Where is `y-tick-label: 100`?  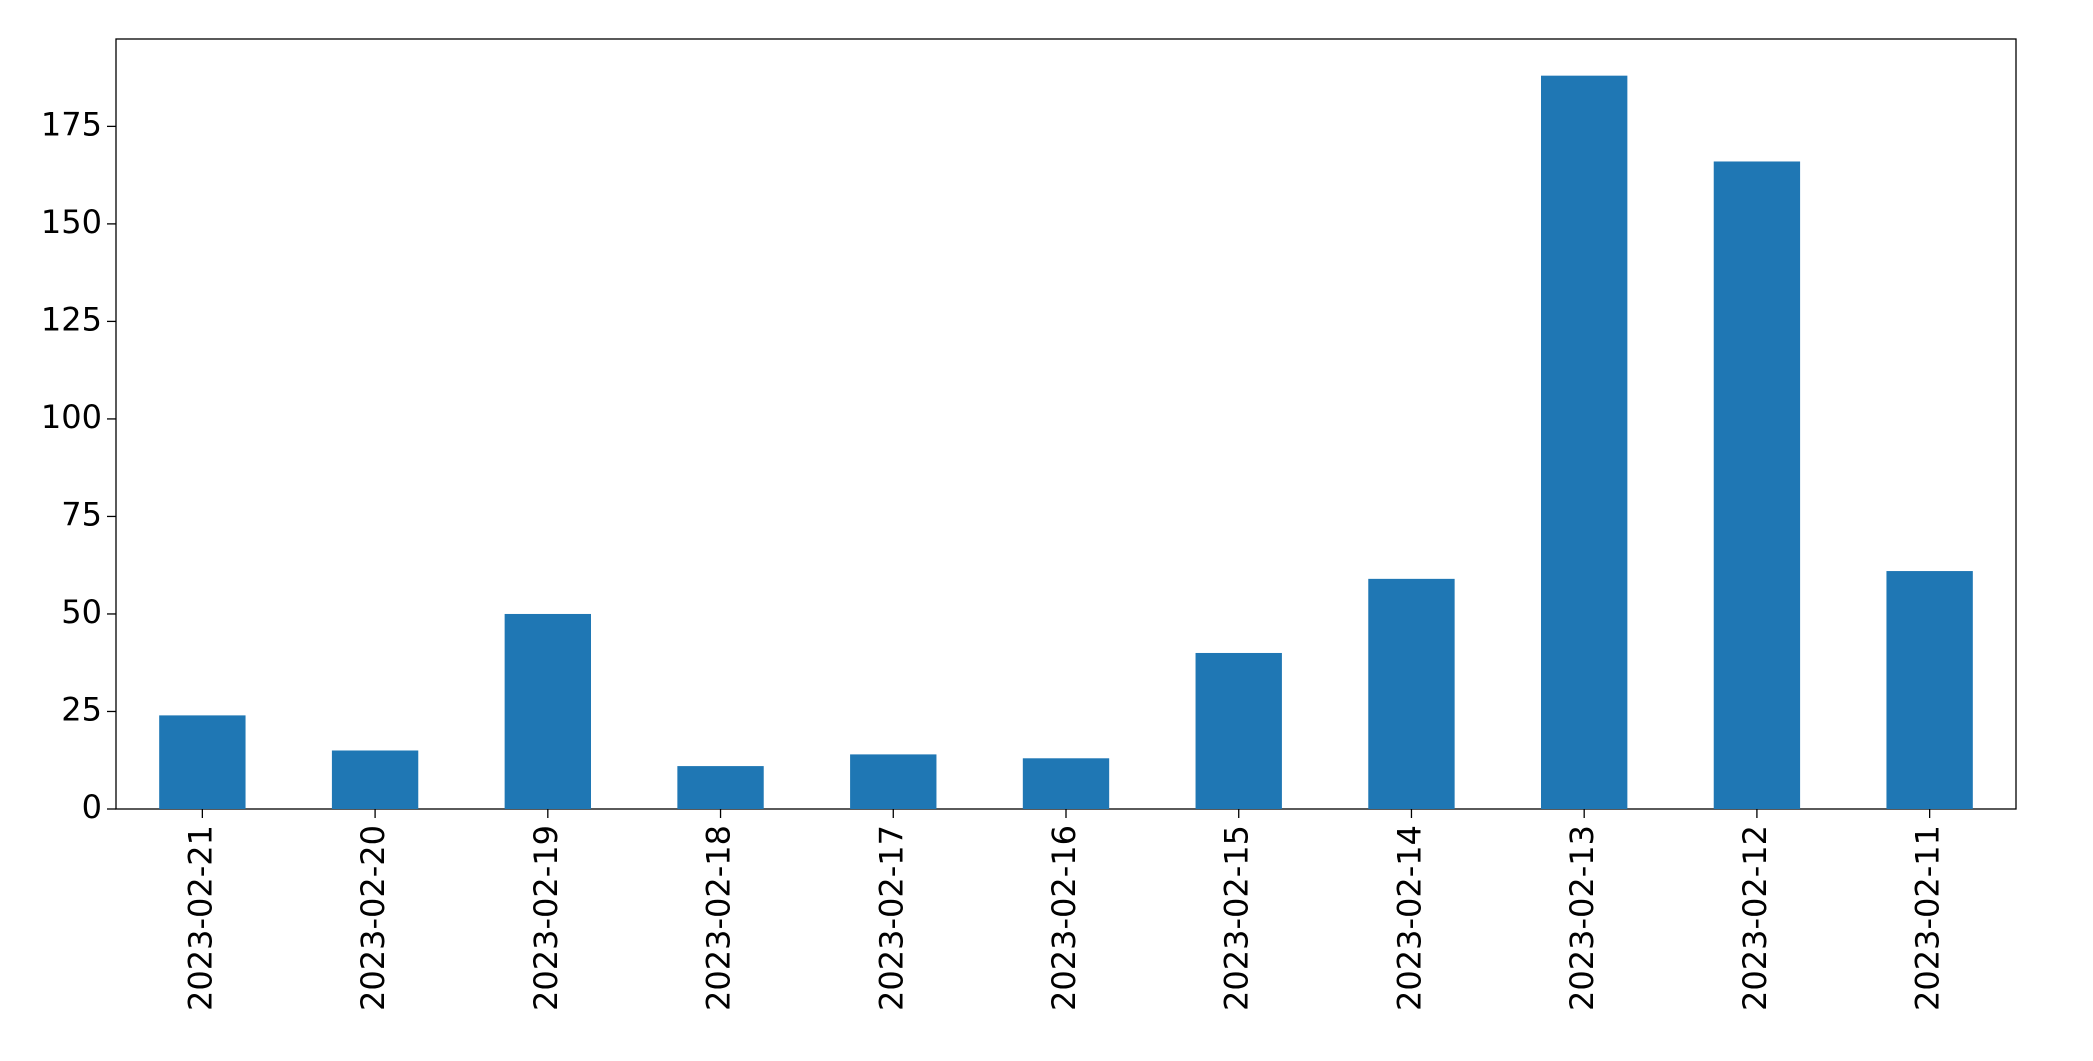
y-tick-label: 100 is located at coordinates (71, 417).